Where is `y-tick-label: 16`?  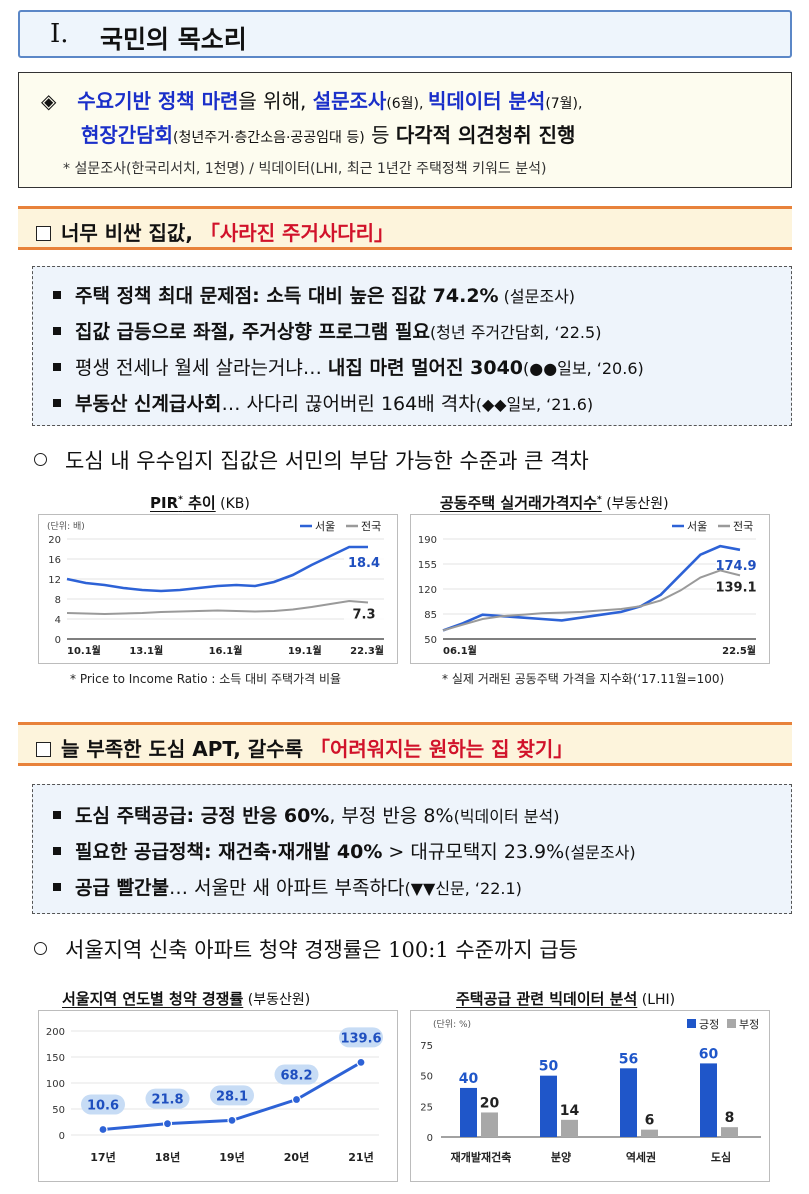
y-tick-label: 16 is located at coordinates (54, 560).